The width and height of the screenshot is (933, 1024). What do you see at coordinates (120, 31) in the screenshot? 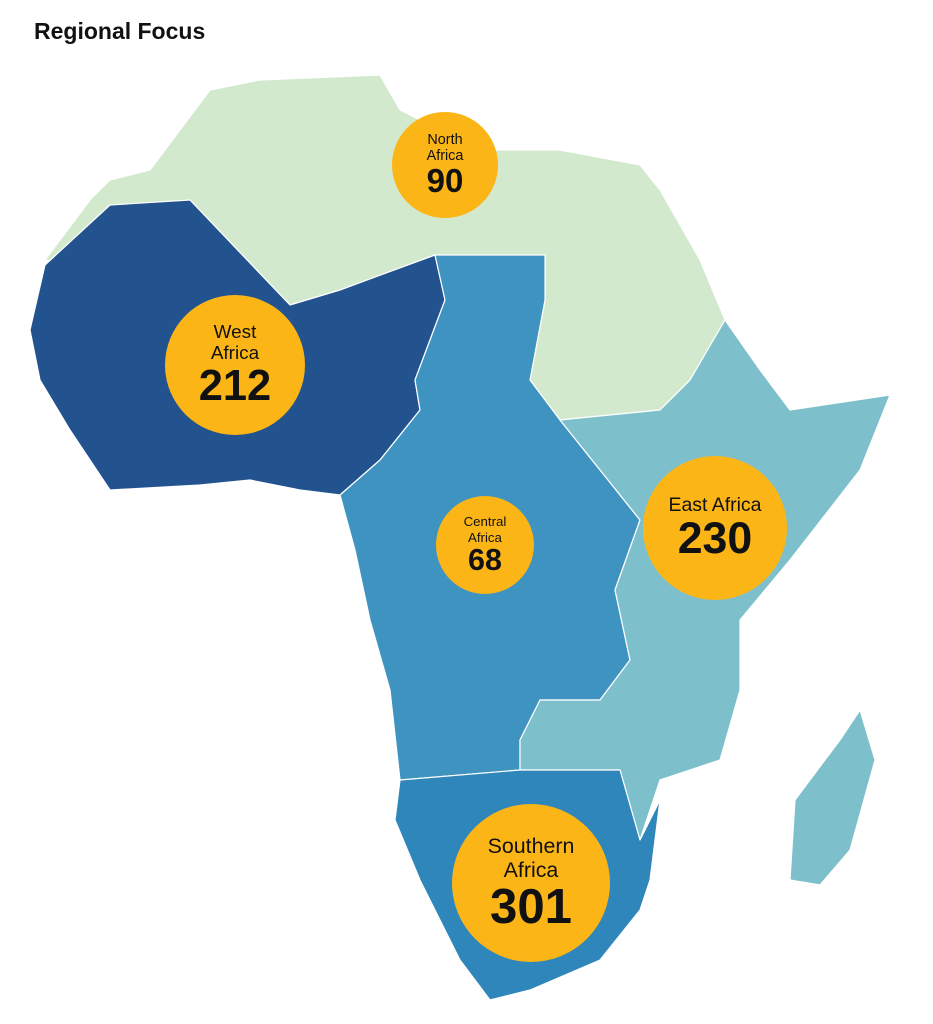
I see `title: Regional Focus` at bounding box center [120, 31].